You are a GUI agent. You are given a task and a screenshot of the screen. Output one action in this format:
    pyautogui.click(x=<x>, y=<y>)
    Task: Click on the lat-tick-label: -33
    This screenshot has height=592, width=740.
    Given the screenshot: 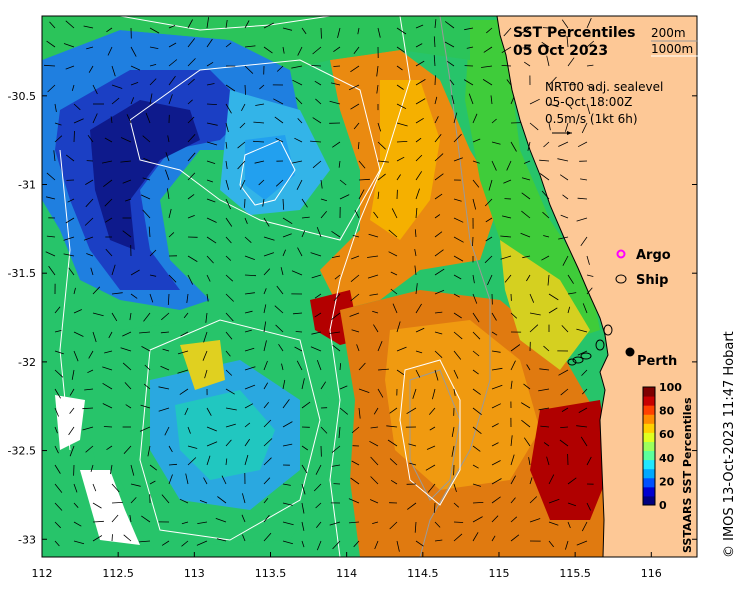 What is the action you would take?
    pyautogui.click(x=27, y=539)
    